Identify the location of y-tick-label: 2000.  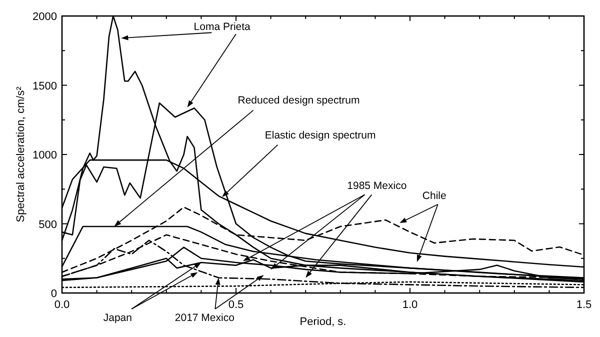
(44, 17).